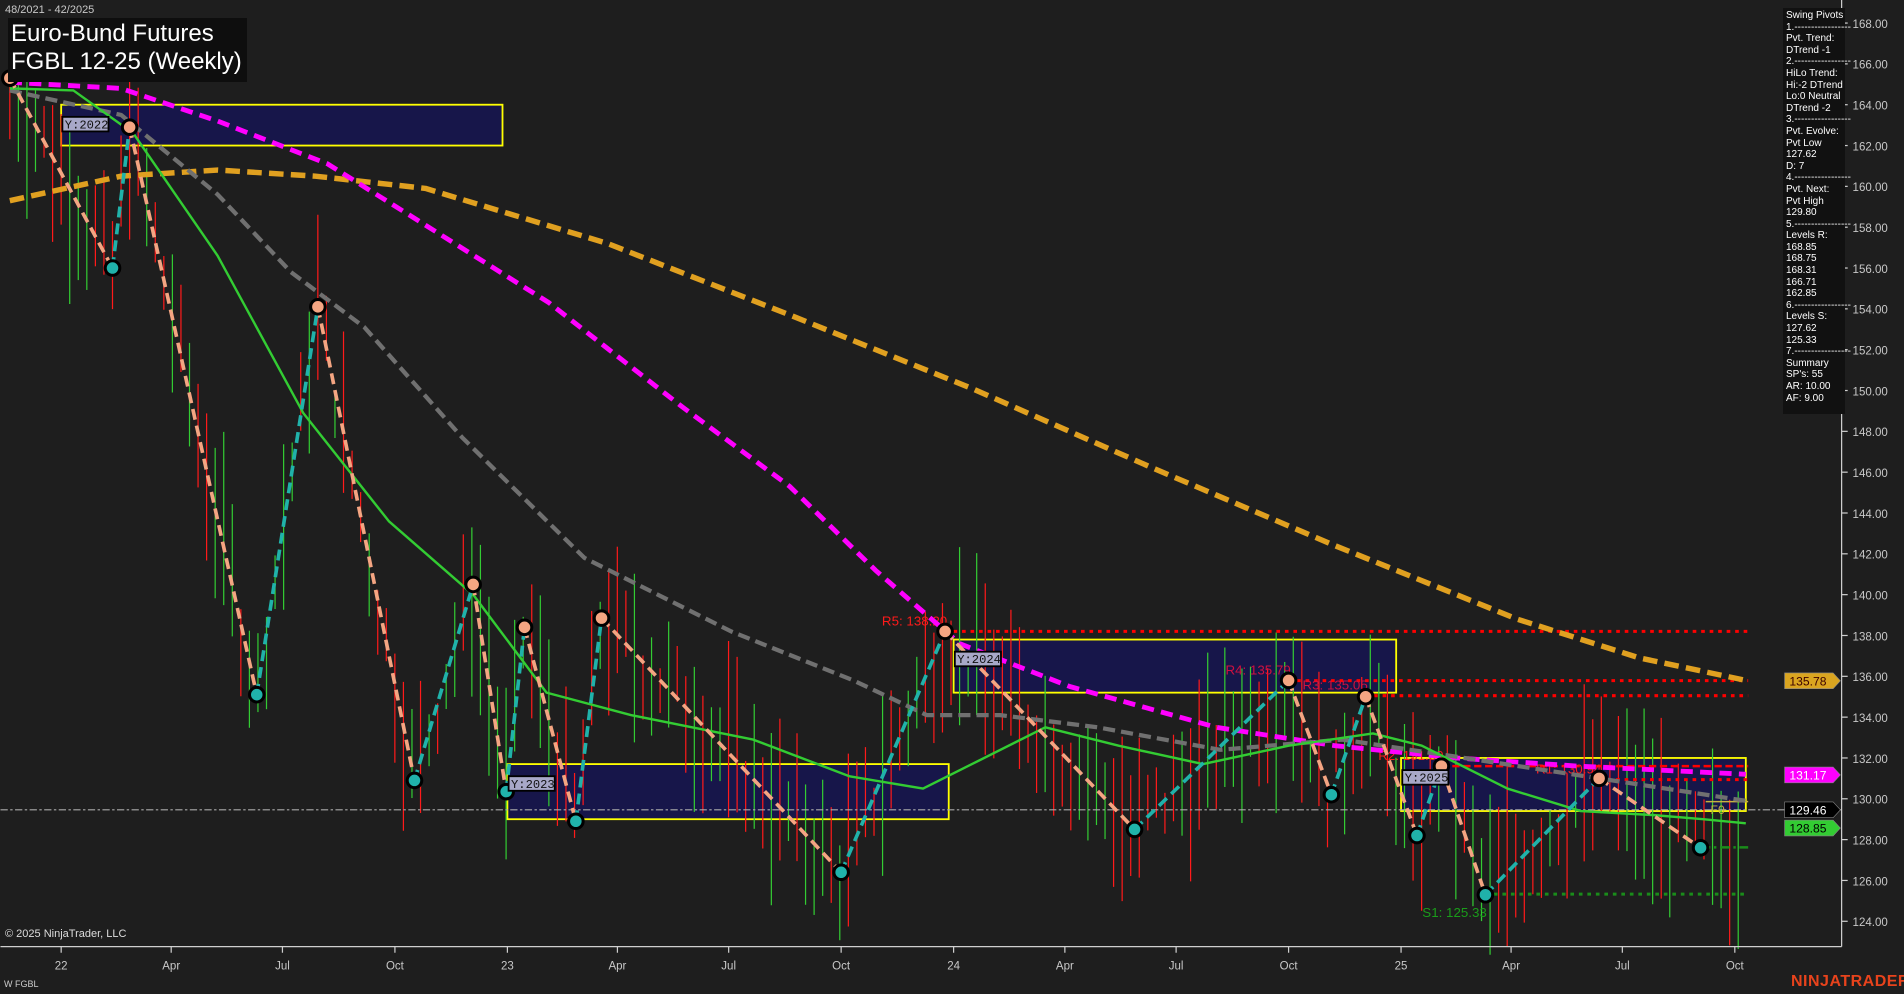 This screenshot has width=1904, height=994. What do you see at coordinates (1818, 178) in the screenshot?
I see `info-line: 4.-----------------` at bounding box center [1818, 178].